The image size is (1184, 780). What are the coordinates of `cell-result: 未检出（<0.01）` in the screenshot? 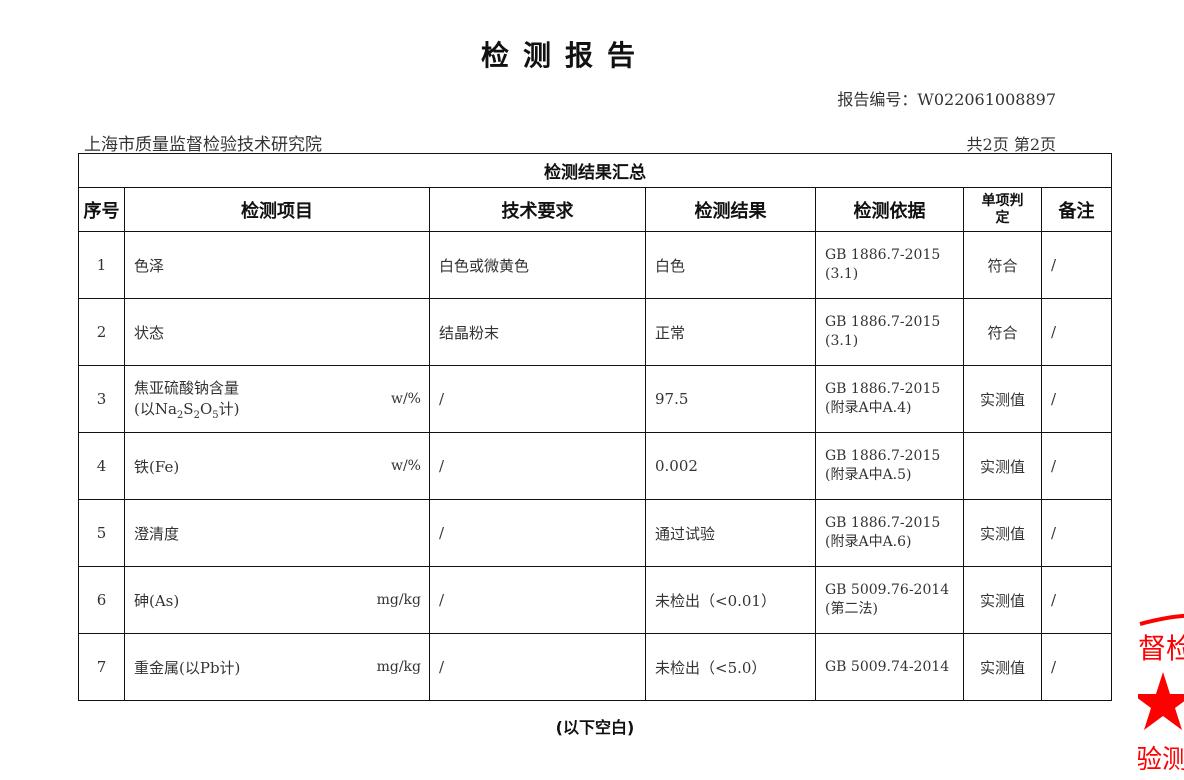 It's located at (730, 600).